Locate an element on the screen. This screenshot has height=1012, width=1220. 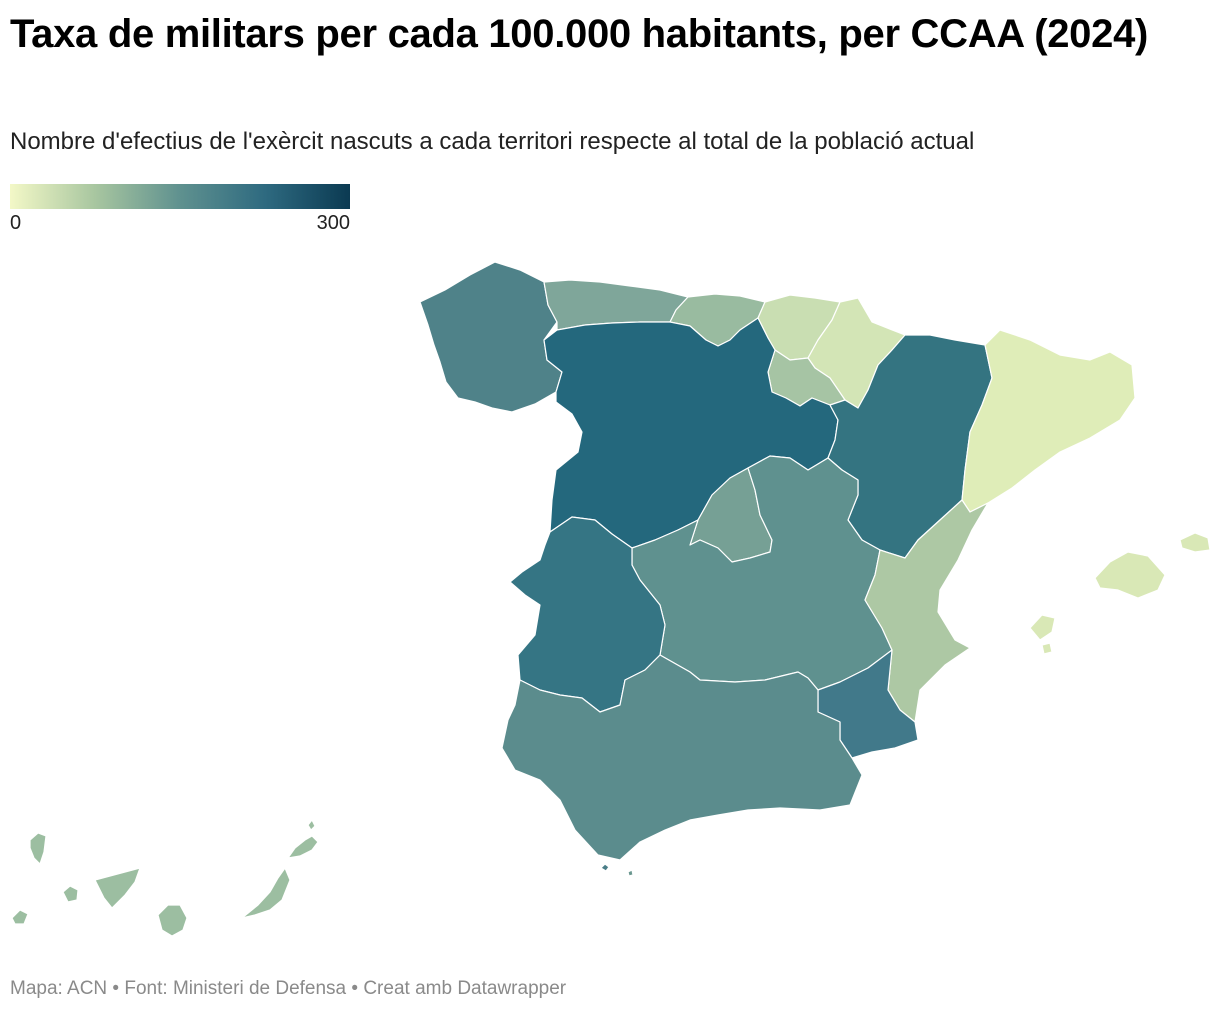
color-legend: 0 300 is located at coordinates (180, 209).